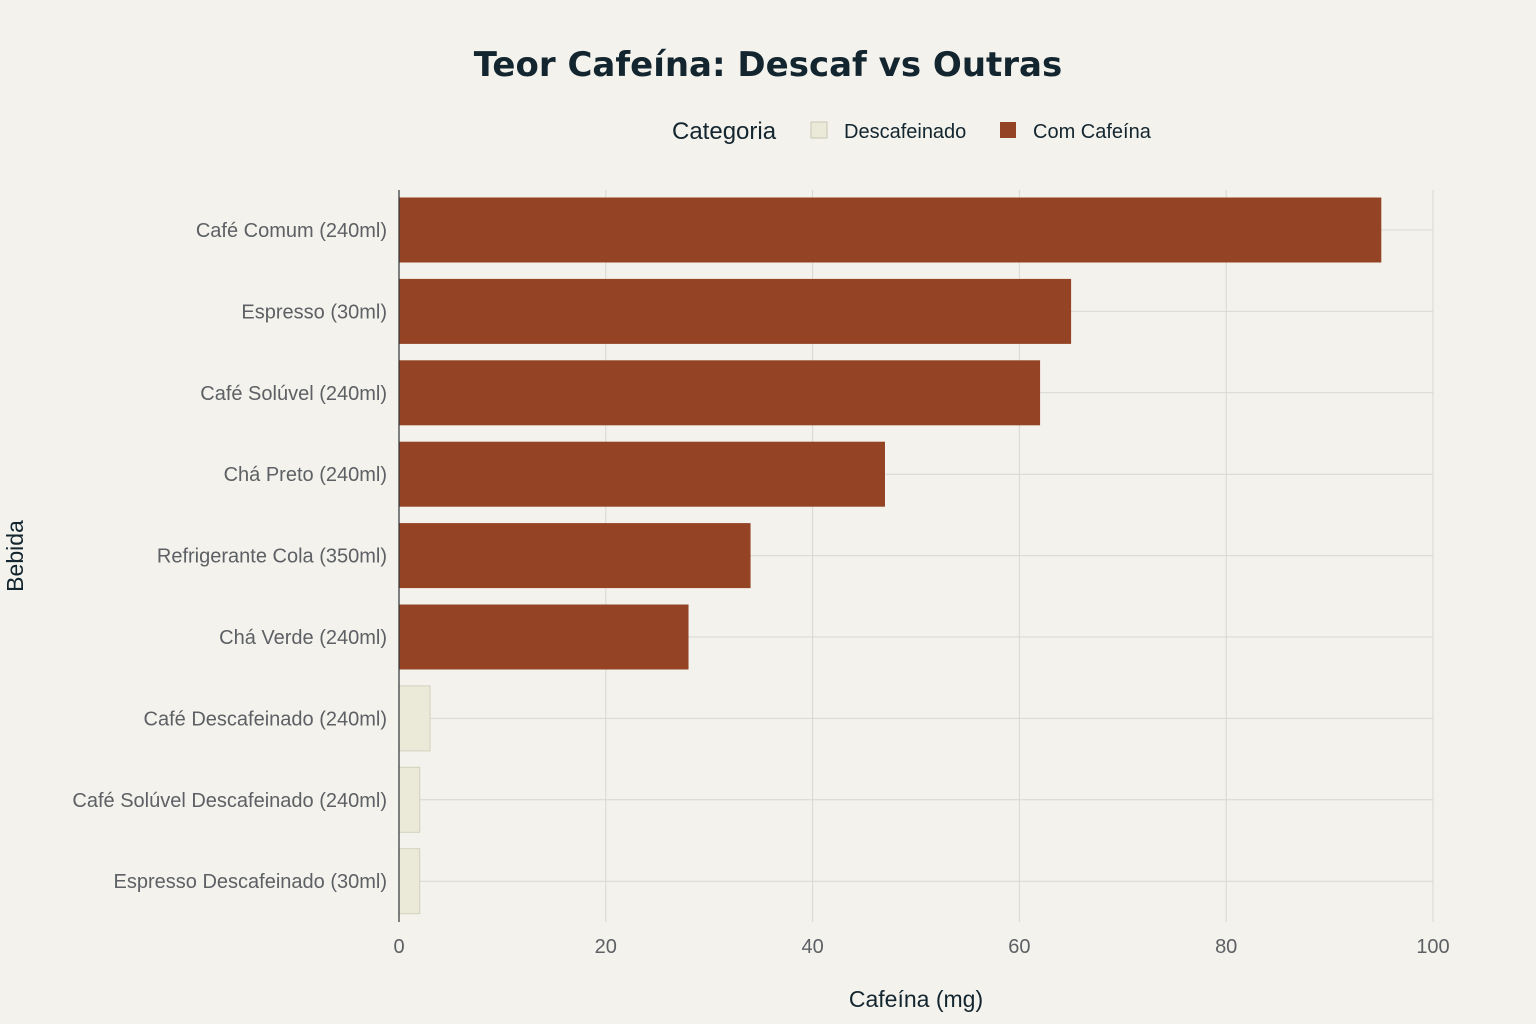 Image resolution: width=1536 pixels, height=1024 pixels. Describe the element at coordinates (921, 947) in the screenshot. I see `x-tick-labels: 0 20 40 60 80 100` at that location.